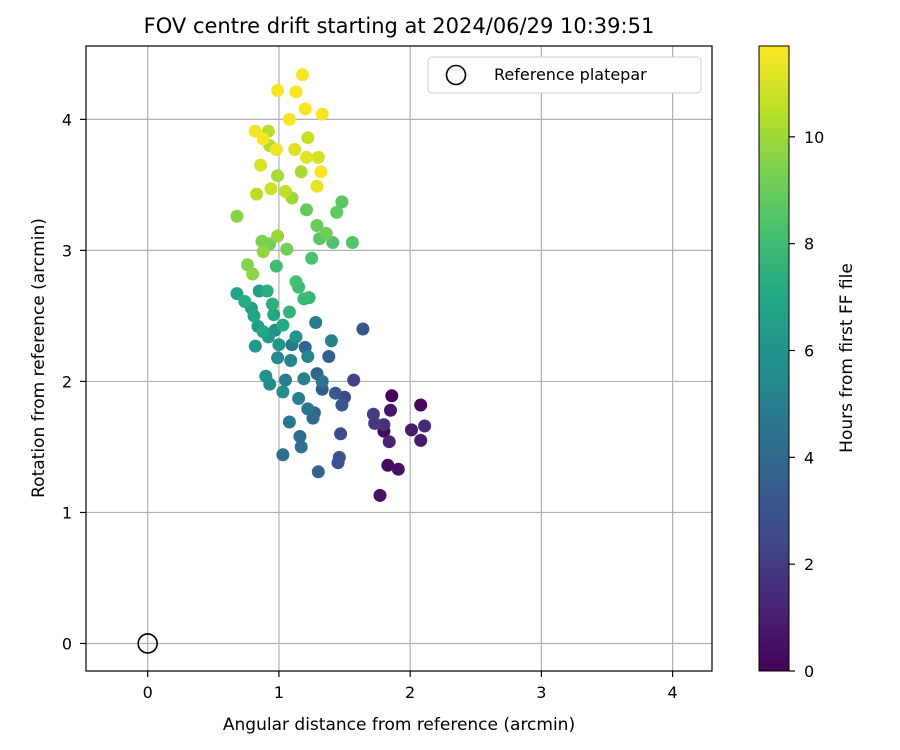  Describe the element at coordinates (847, 358) in the screenshot. I see `colorbar-label: Hours from first FF file` at that location.